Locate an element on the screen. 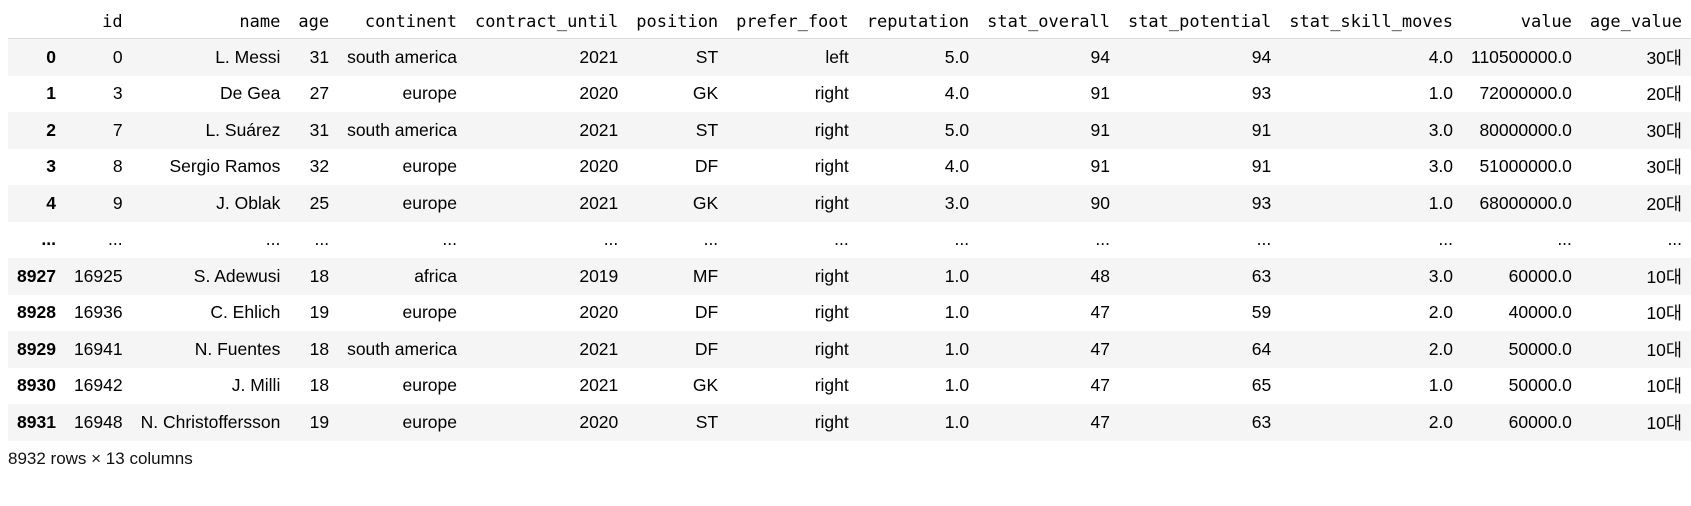  cell-position: MF is located at coordinates (705, 275).